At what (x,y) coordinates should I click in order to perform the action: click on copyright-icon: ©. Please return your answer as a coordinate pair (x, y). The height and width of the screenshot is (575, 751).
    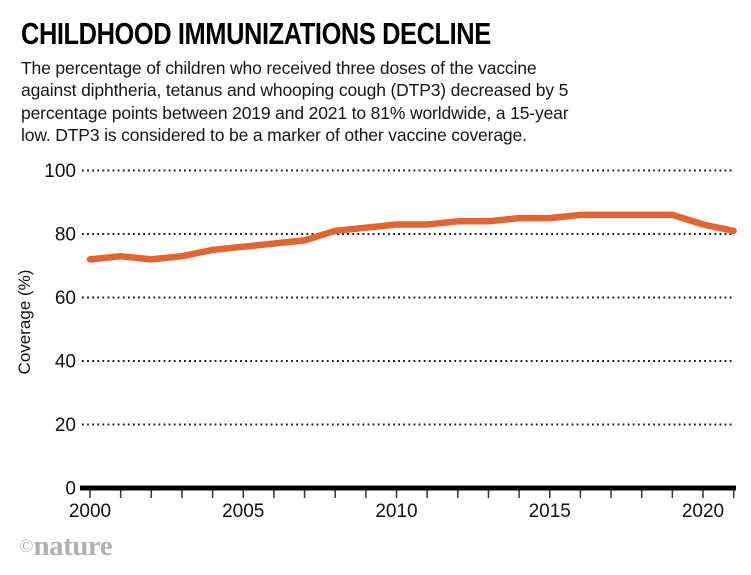
    Looking at the image, I should click on (26, 546).